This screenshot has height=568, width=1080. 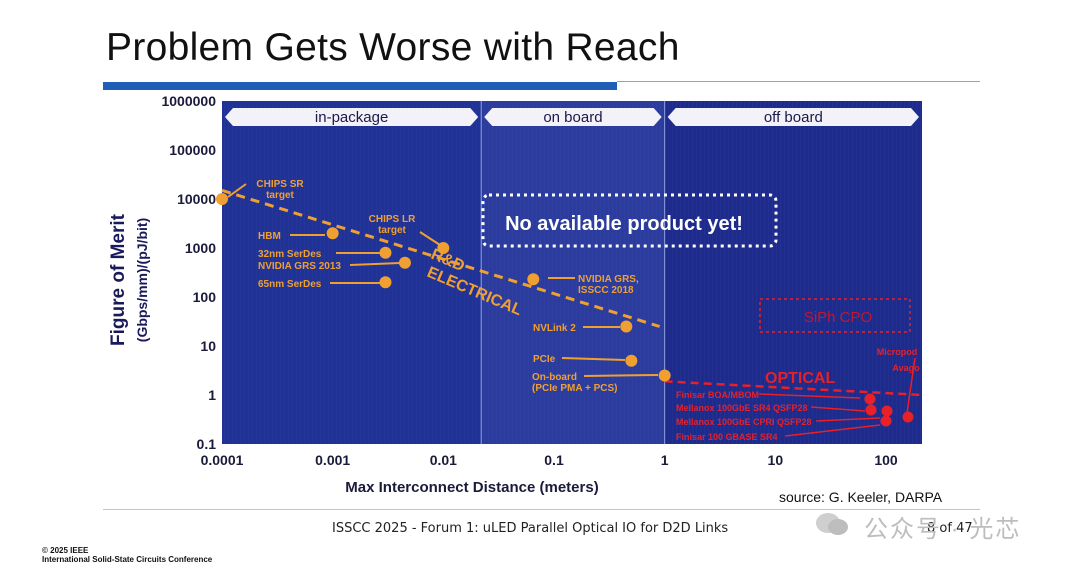 What do you see at coordinates (800, 378) in the screenshot?
I see `optical-label: OPTICAL` at bounding box center [800, 378].